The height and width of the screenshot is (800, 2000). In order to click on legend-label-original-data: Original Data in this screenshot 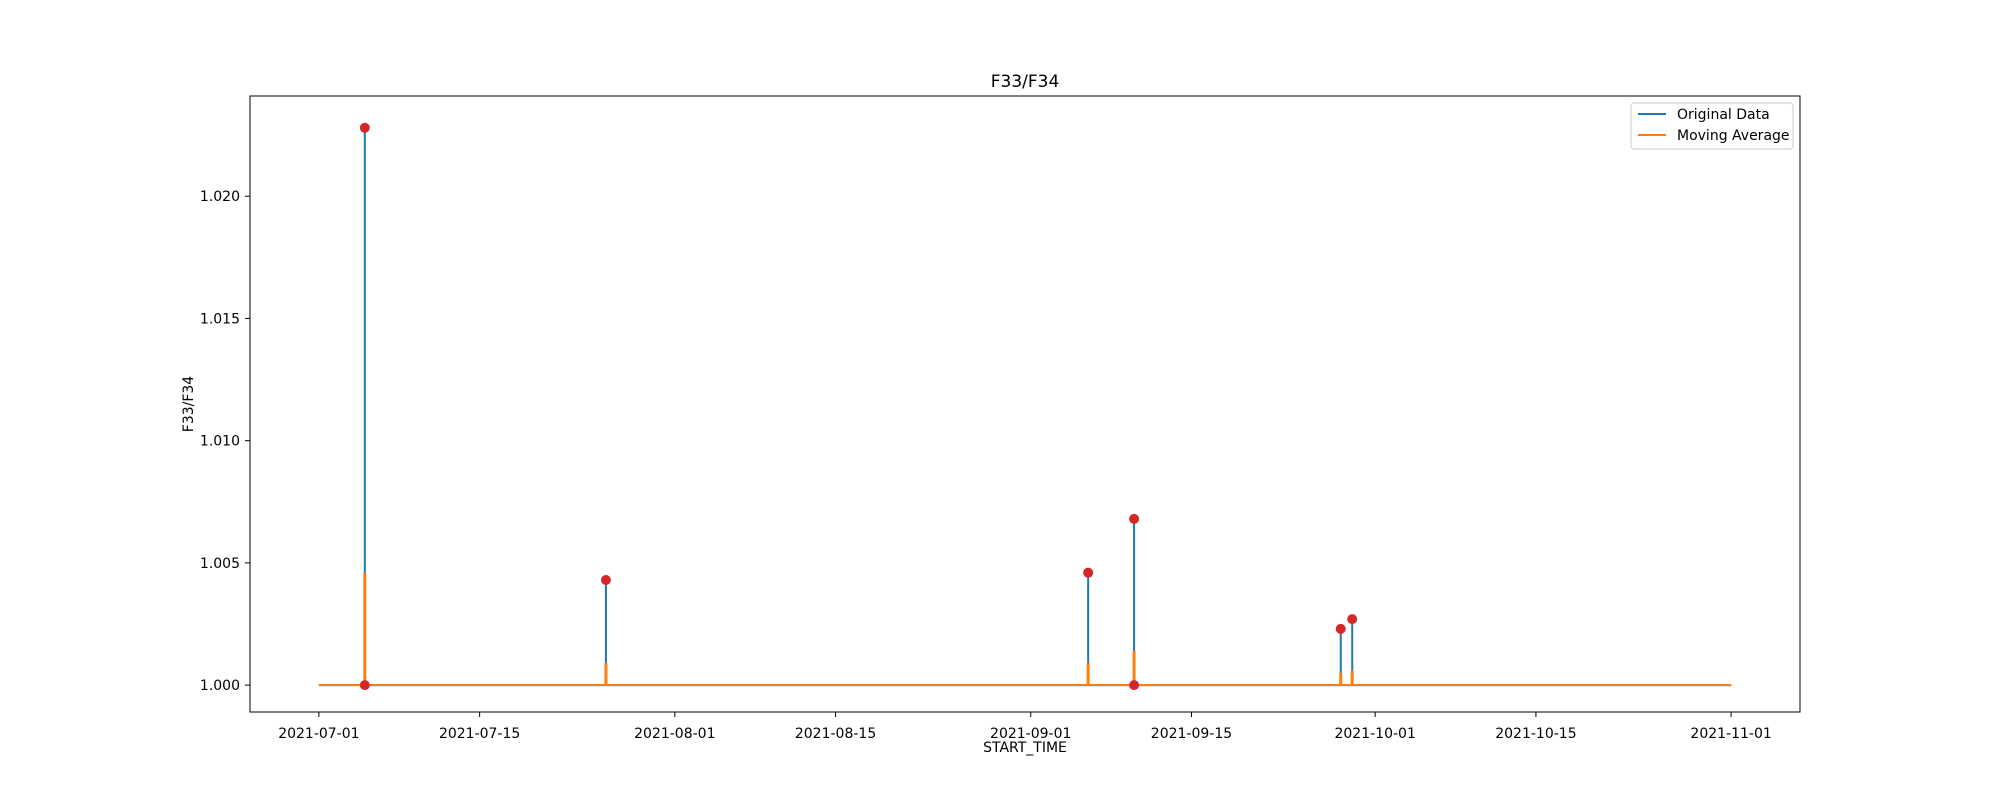, I will do `click(1723, 115)`.